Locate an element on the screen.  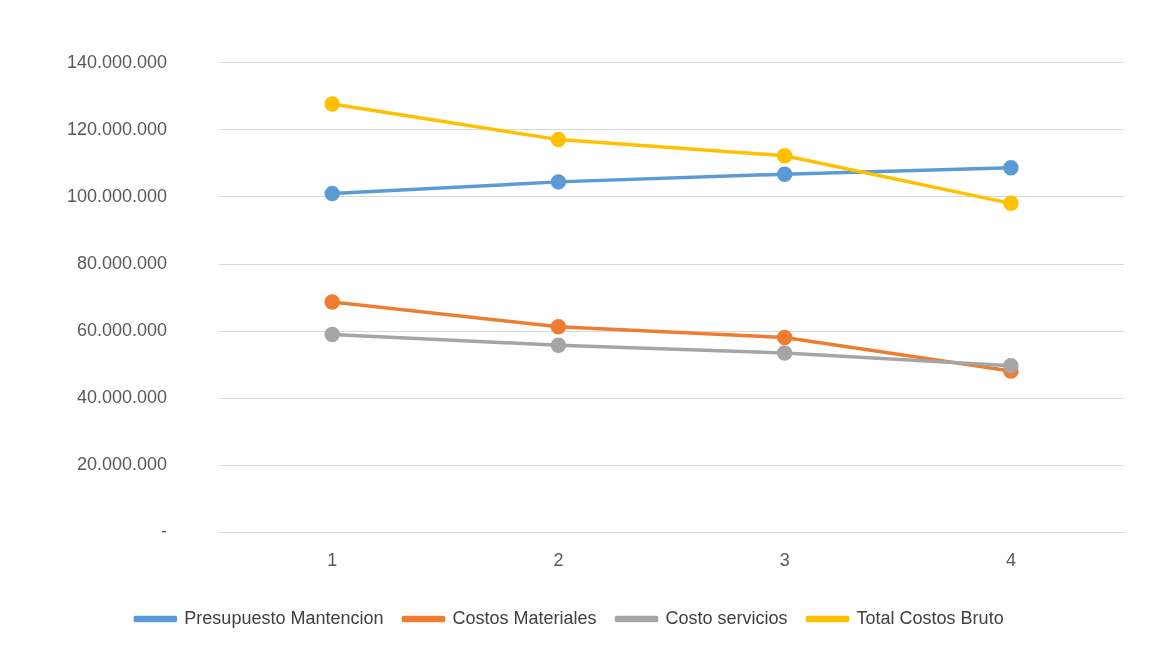
legend-label: Presupuesto Mantencion is located at coordinates (284, 617).